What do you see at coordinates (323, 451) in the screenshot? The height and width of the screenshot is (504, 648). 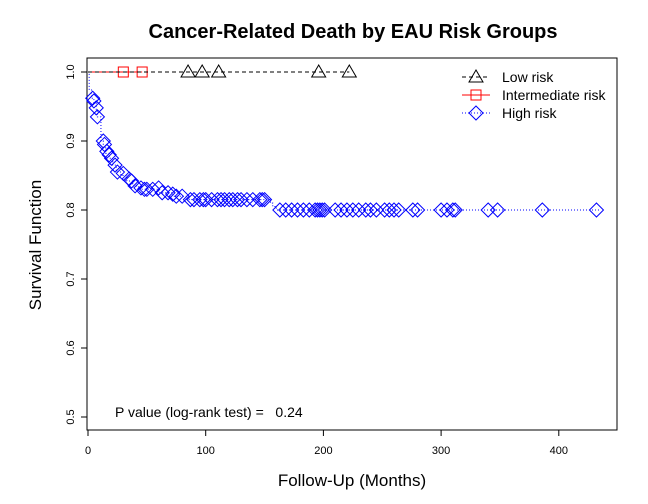 I see `x-tick-label: 200` at bounding box center [323, 451].